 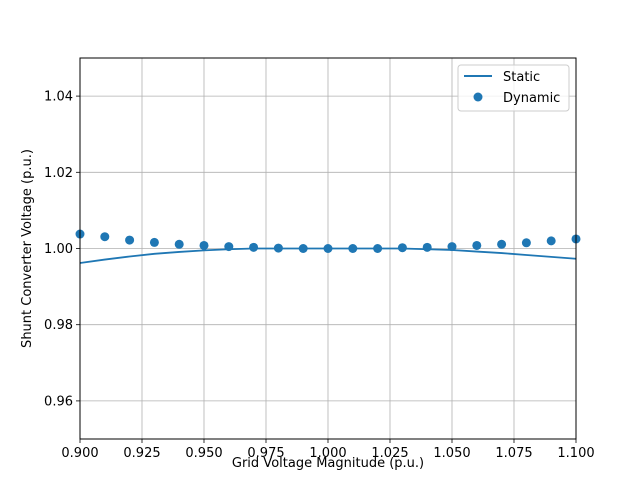 I want to click on x-tick-label: 1.000, so click(x=327, y=453).